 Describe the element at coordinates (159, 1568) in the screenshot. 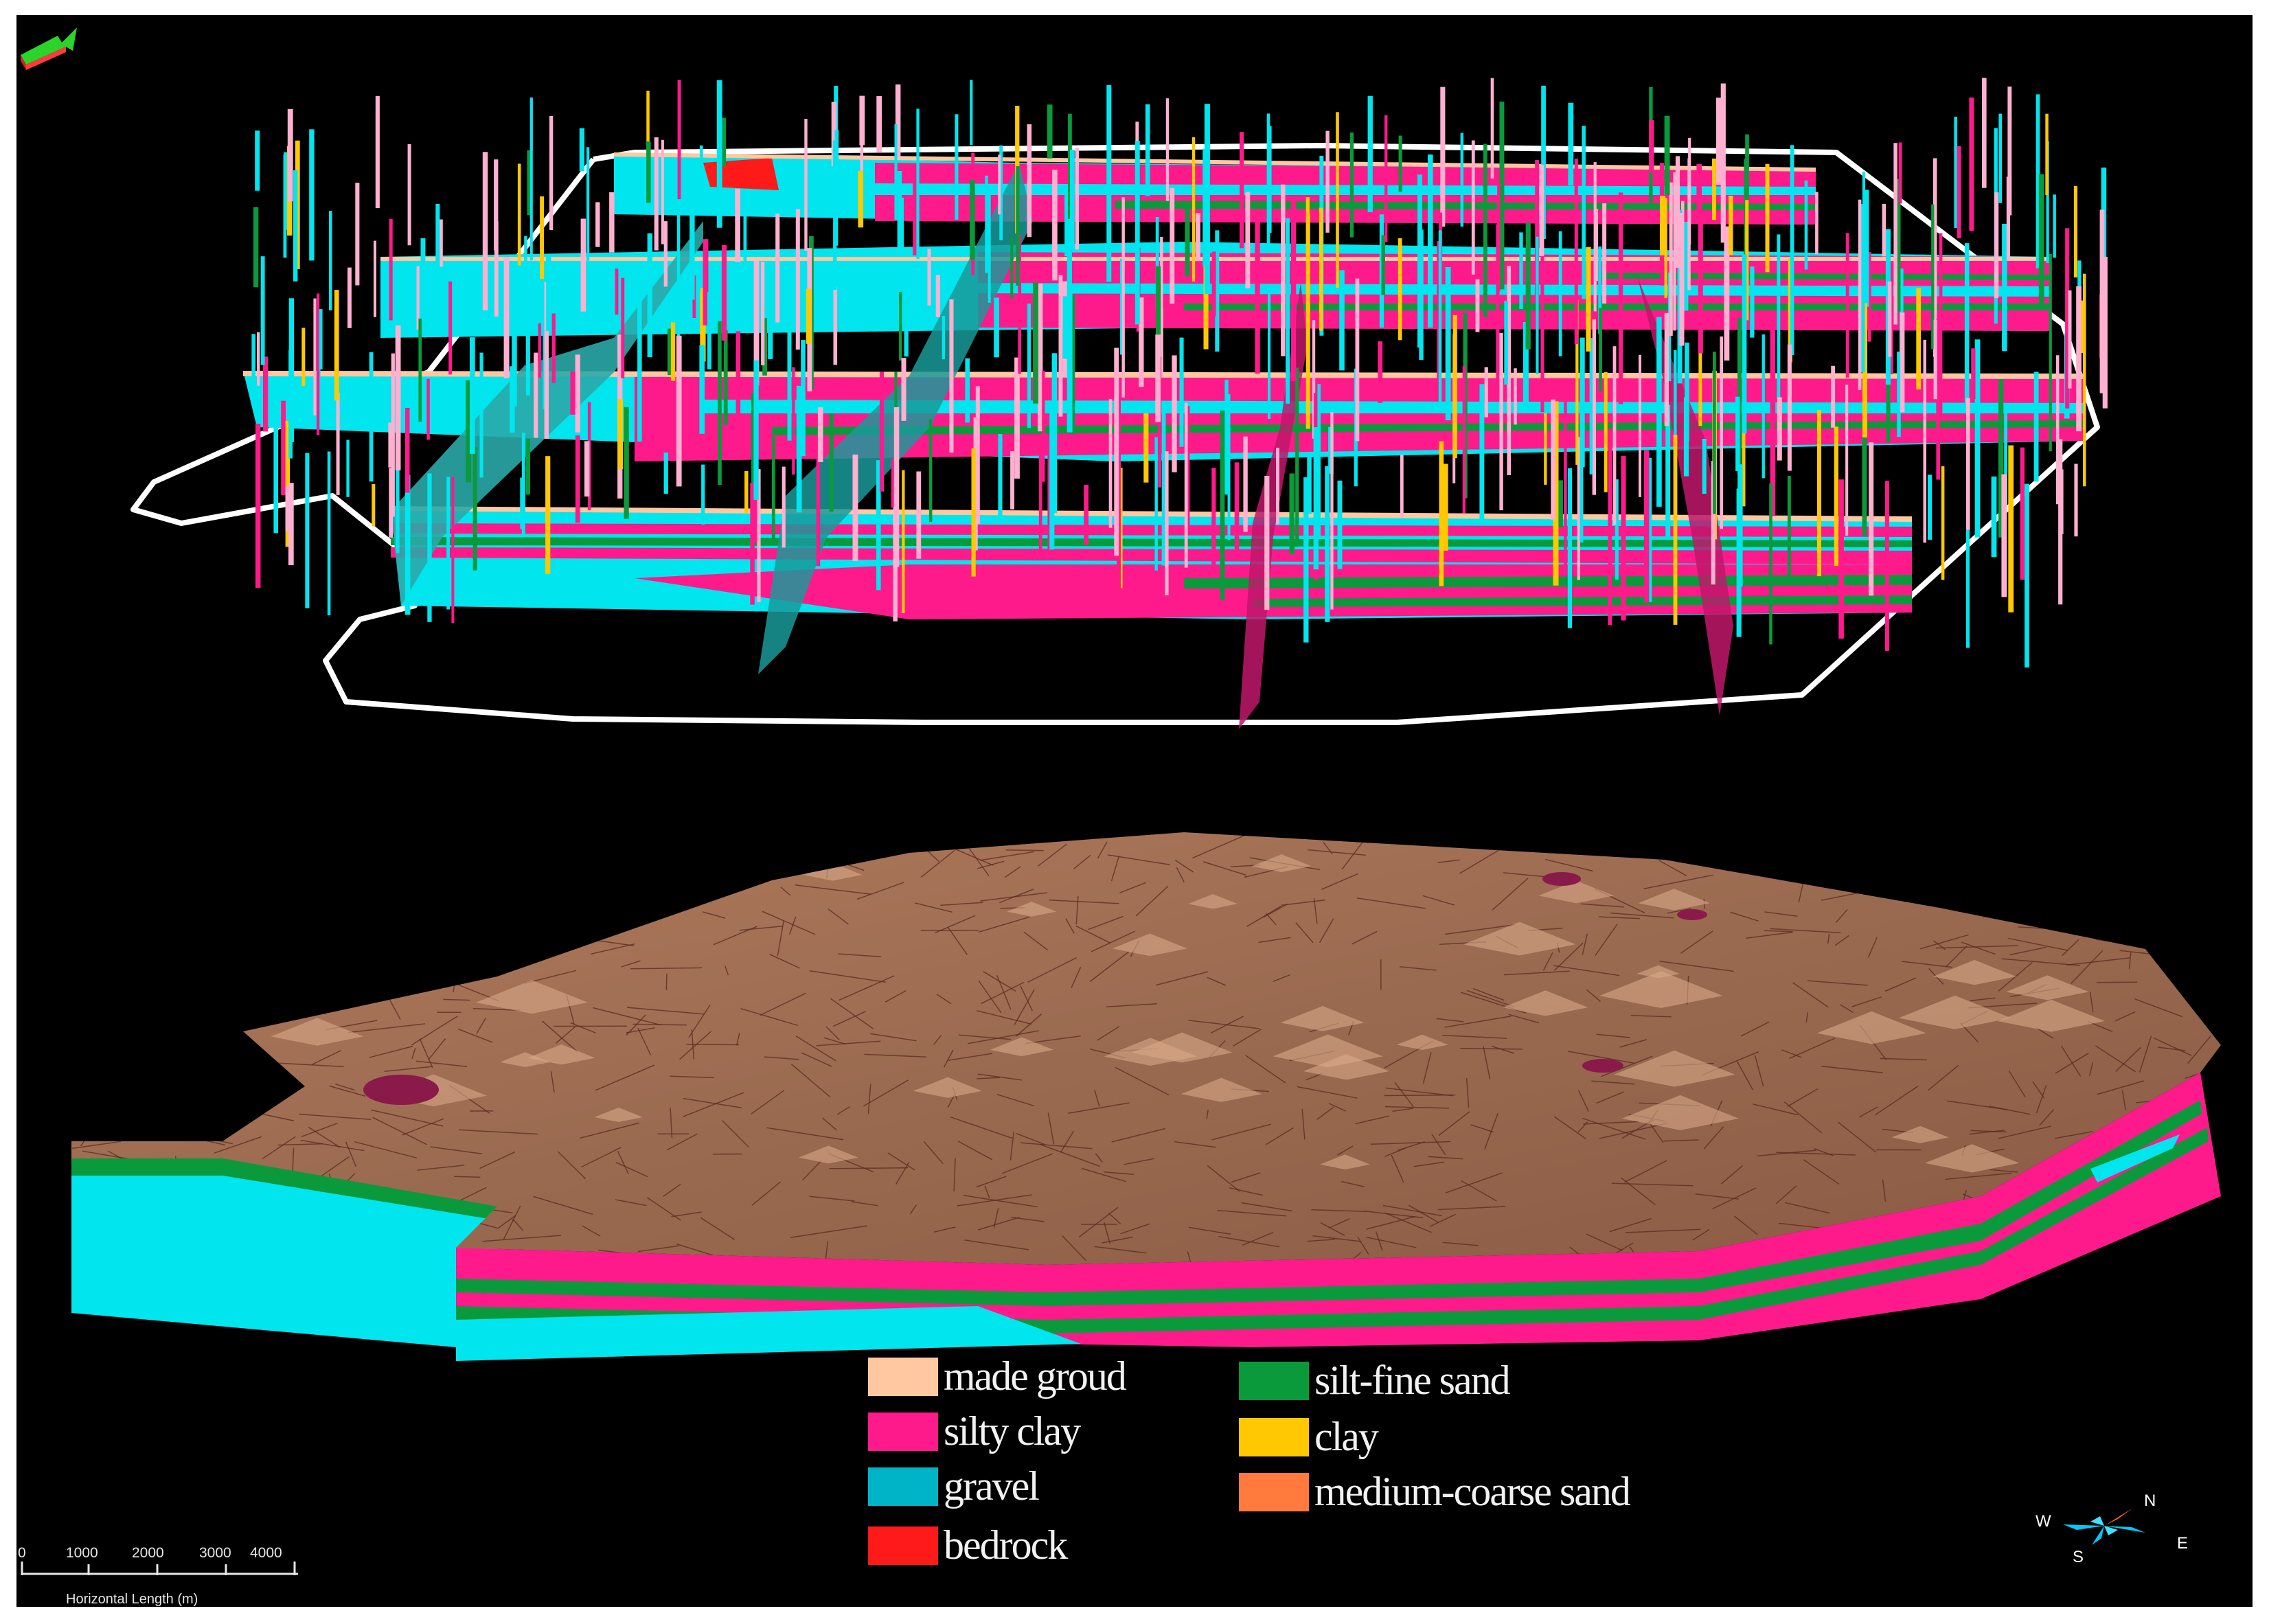

I see `scale-bar-ruler` at that location.